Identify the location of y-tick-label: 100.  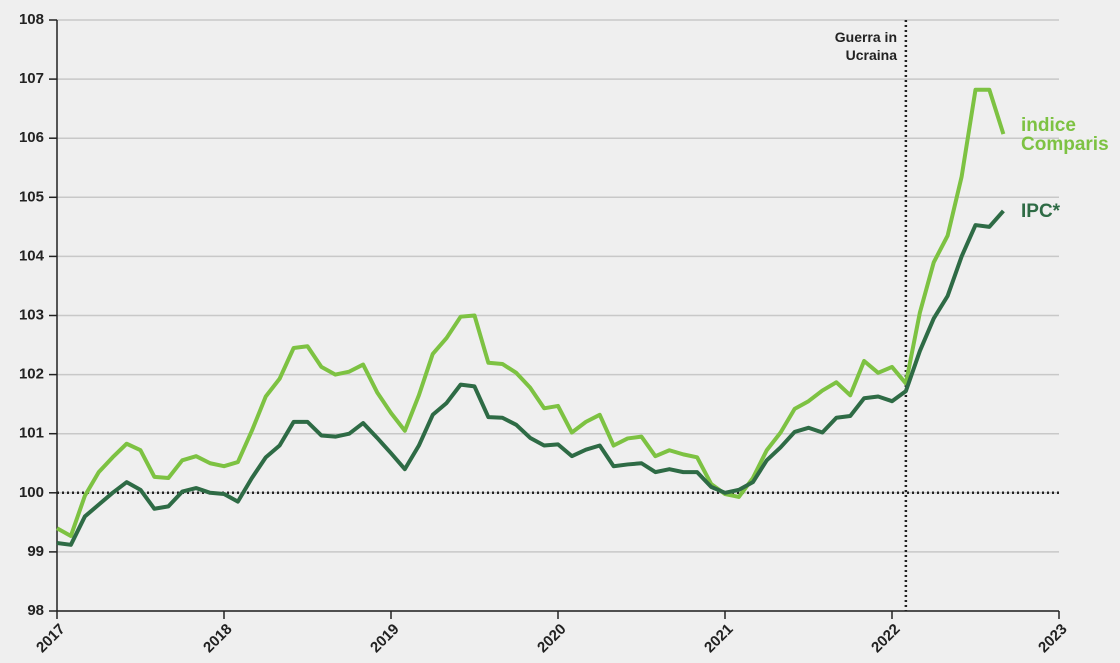
(31, 492).